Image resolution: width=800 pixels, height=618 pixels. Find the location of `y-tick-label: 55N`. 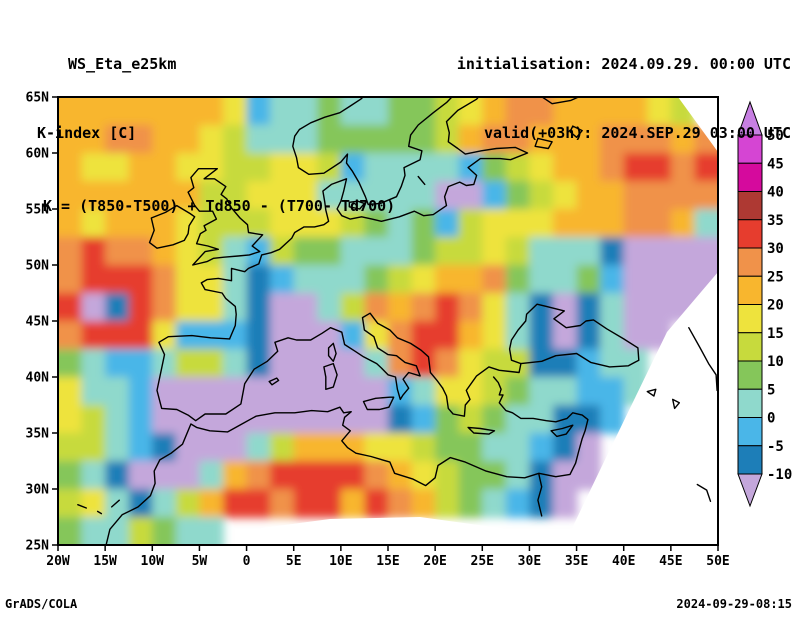

y-tick-label: 55N is located at coordinates (38, 210).